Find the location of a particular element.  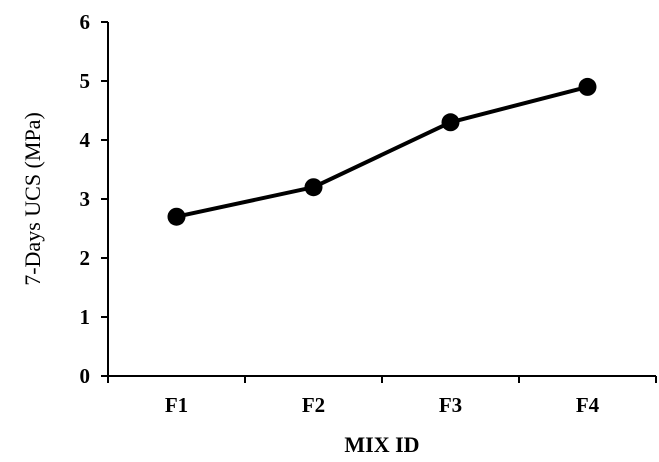

x-tick-label: F2 is located at coordinates (313, 405).